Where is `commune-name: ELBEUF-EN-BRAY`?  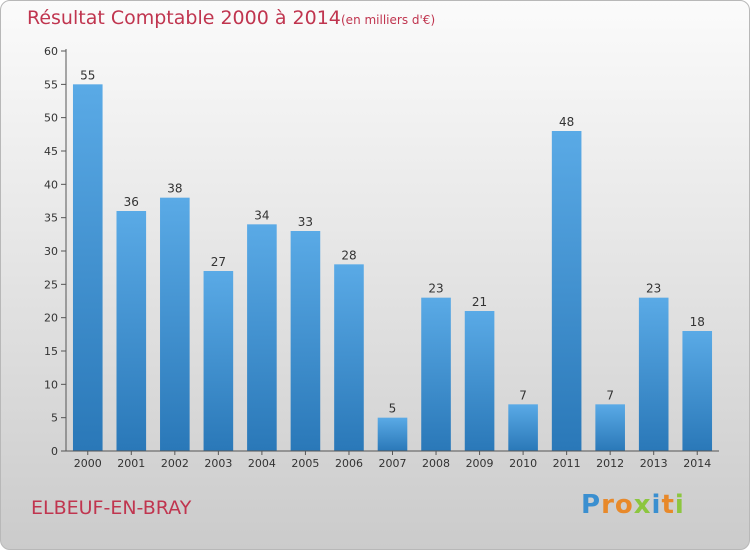
commune-name: ELBEUF-EN-BRAY is located at coordinates (111, 508).